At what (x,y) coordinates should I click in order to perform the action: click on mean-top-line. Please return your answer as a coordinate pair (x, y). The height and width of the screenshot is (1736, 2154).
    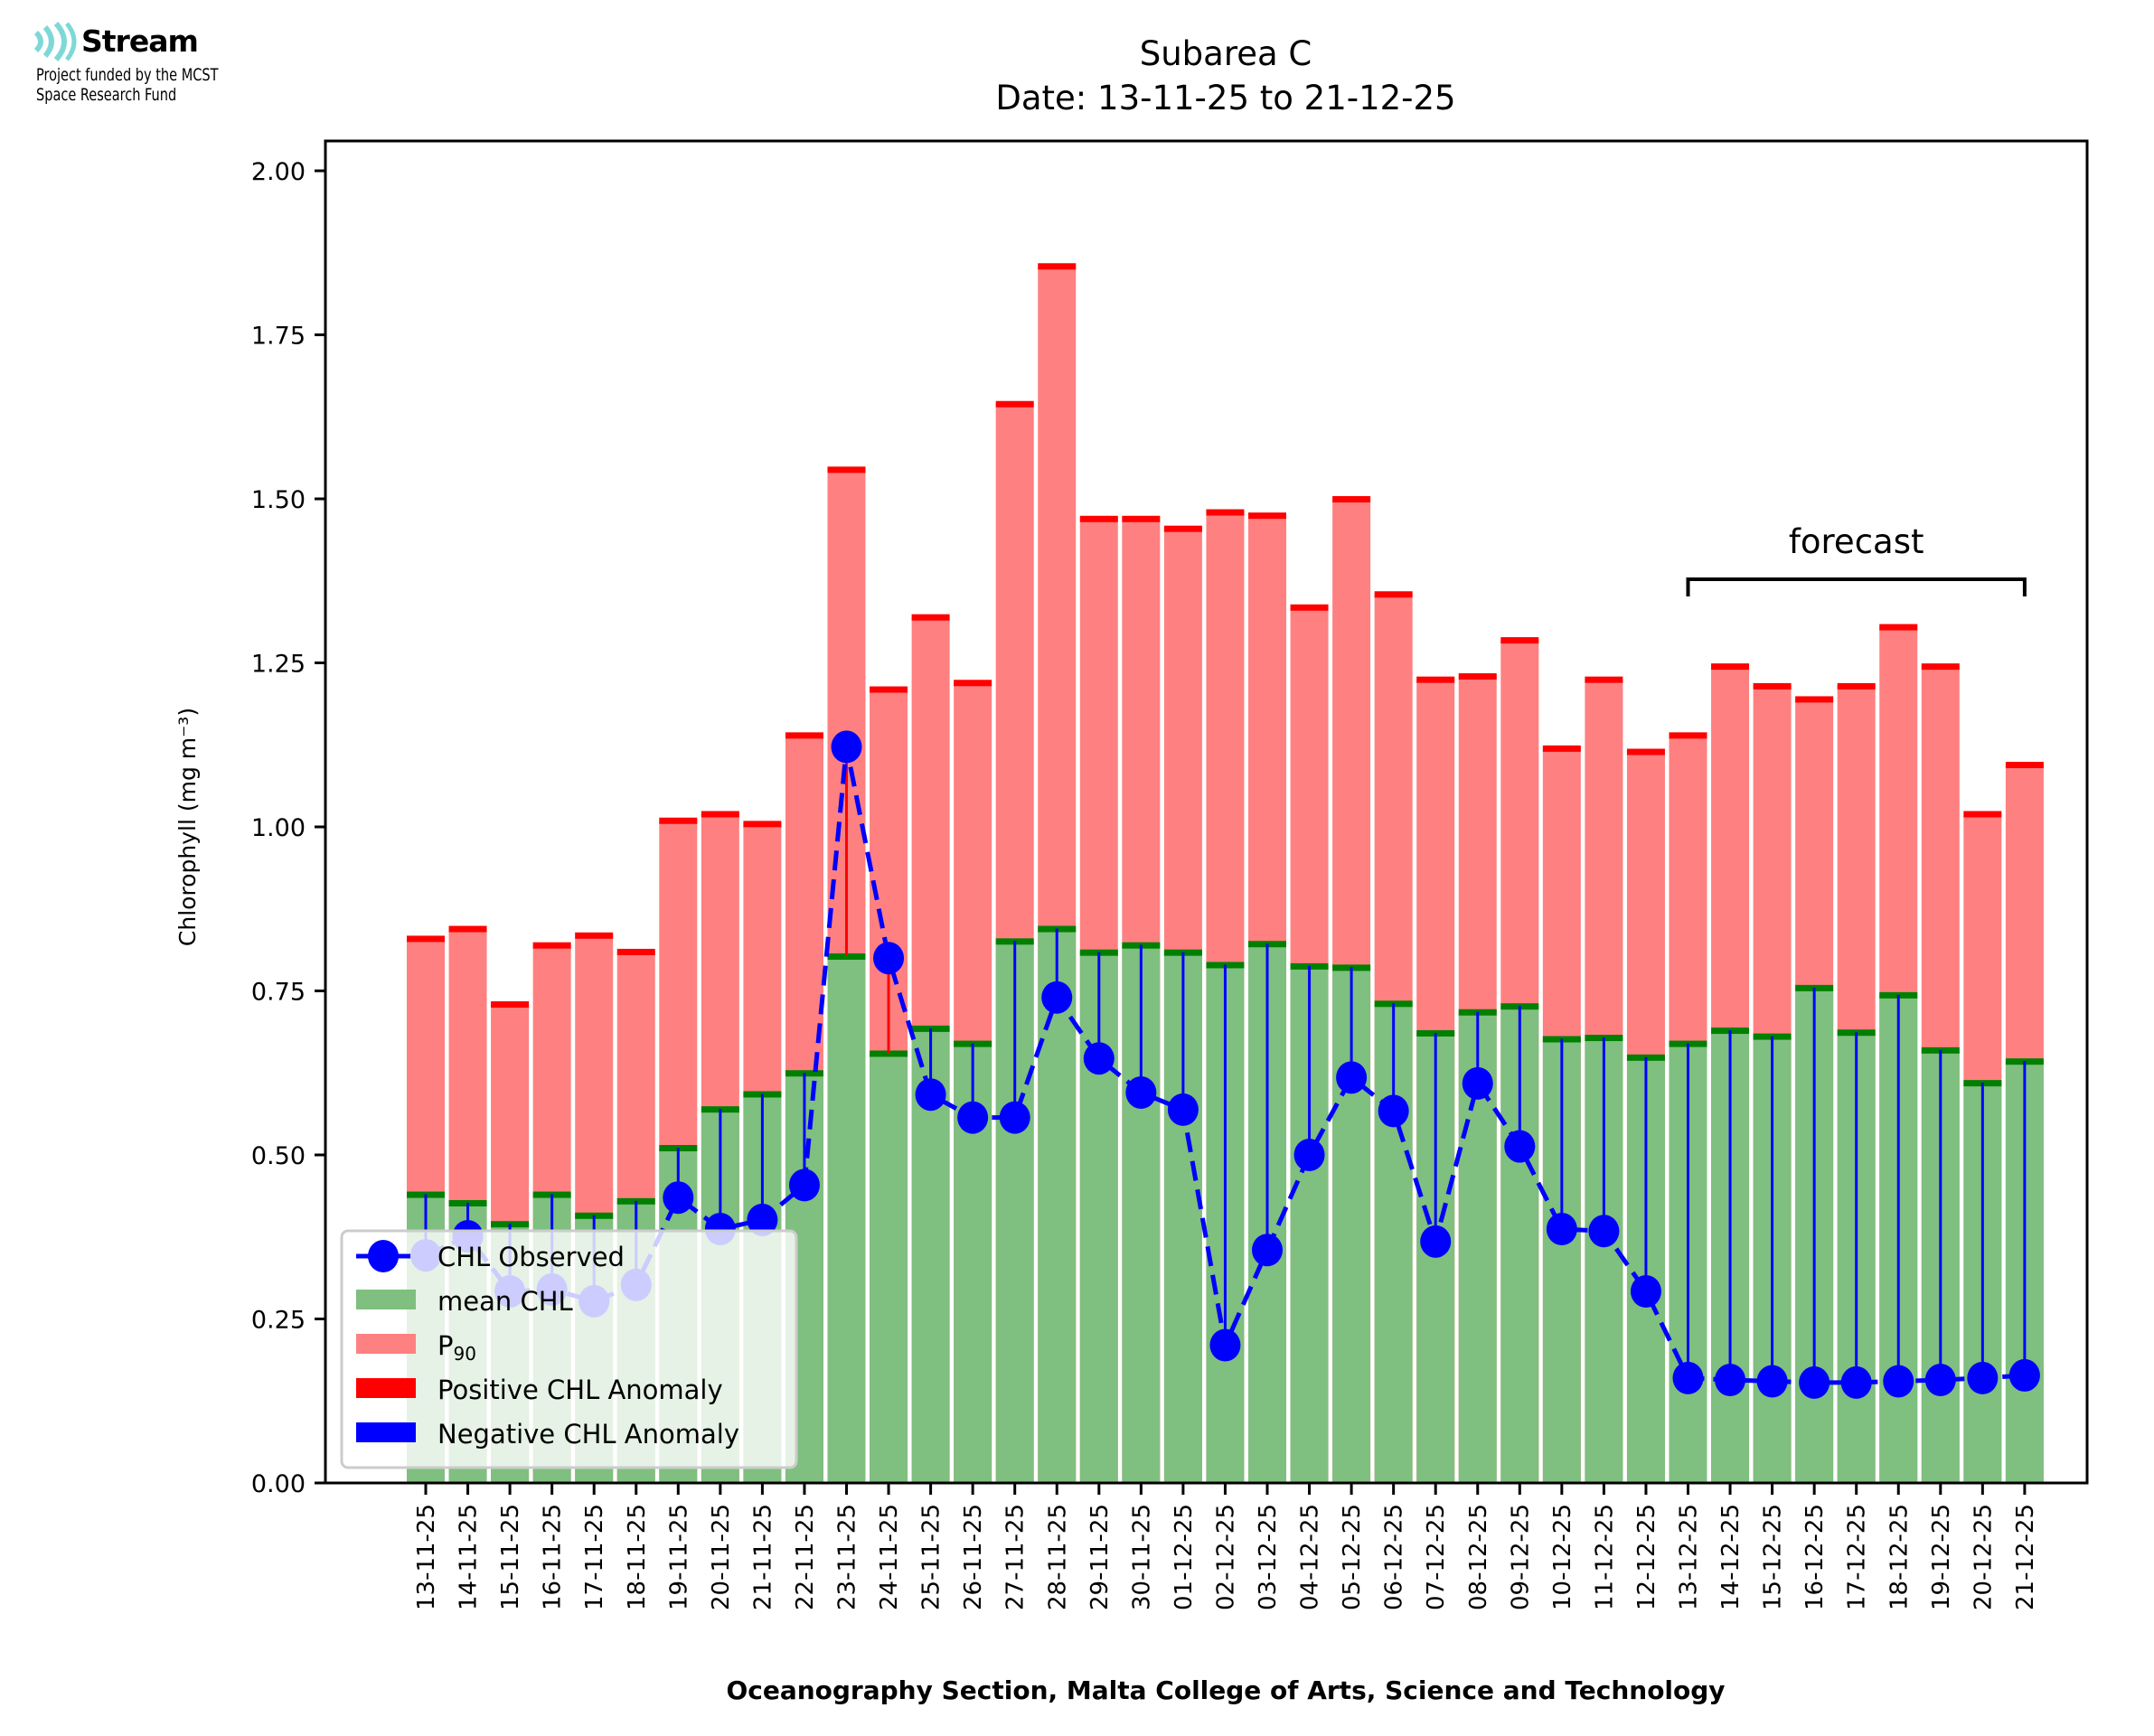
    Looking at the image, I should click on (889, 1054).